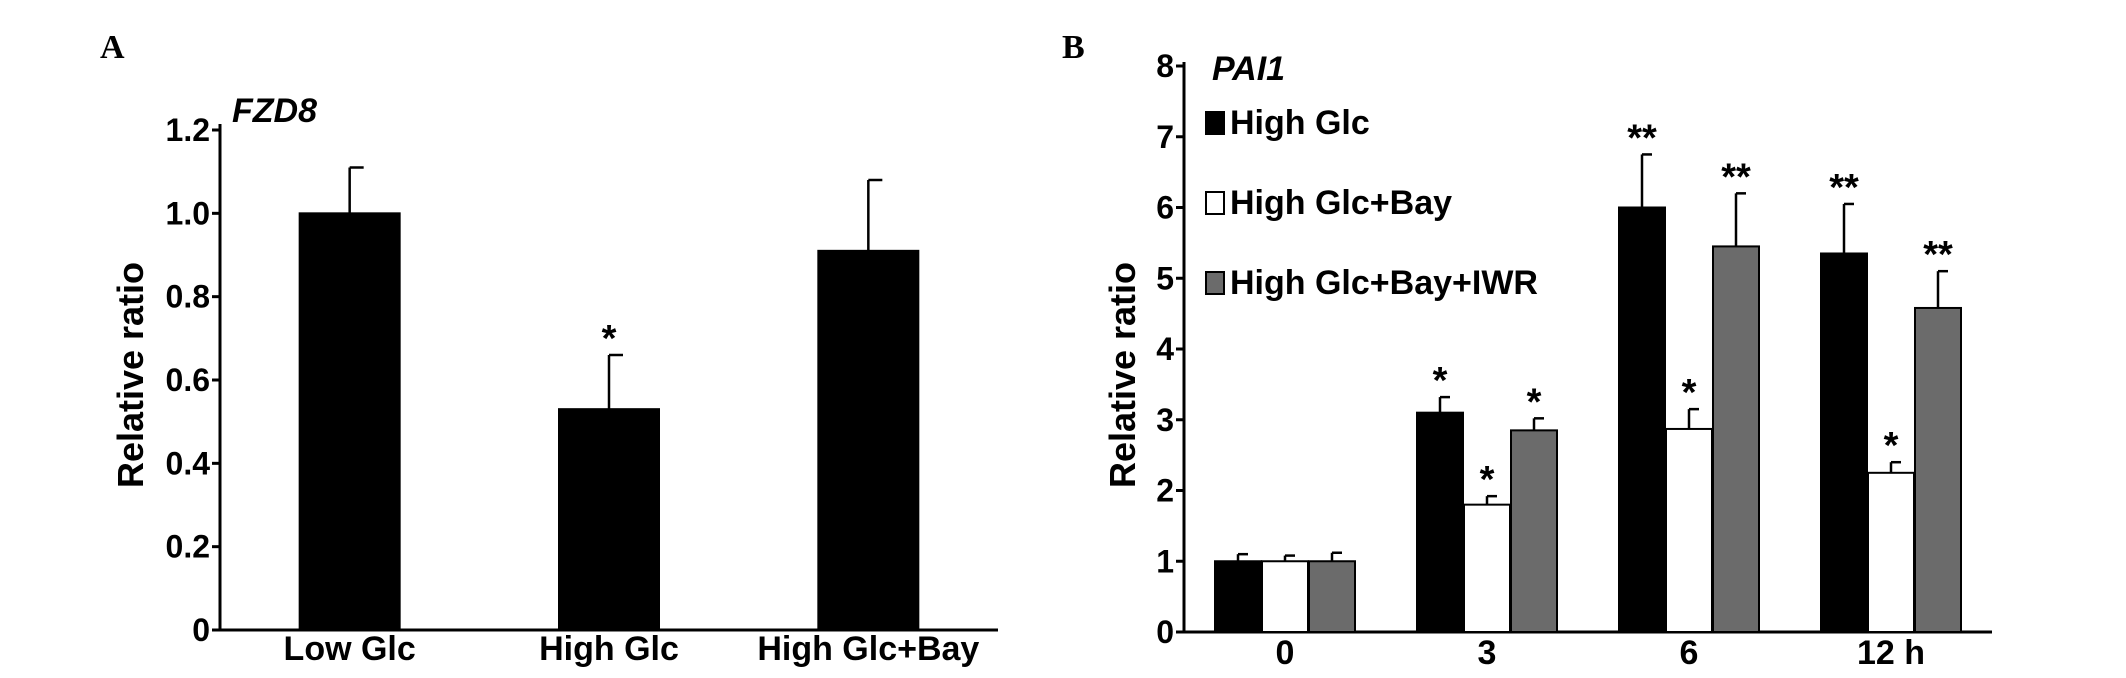 This screenshot has width=2126, height=678. I want to click on panel-b-y-tick-label: 7, so click(1165, 137).